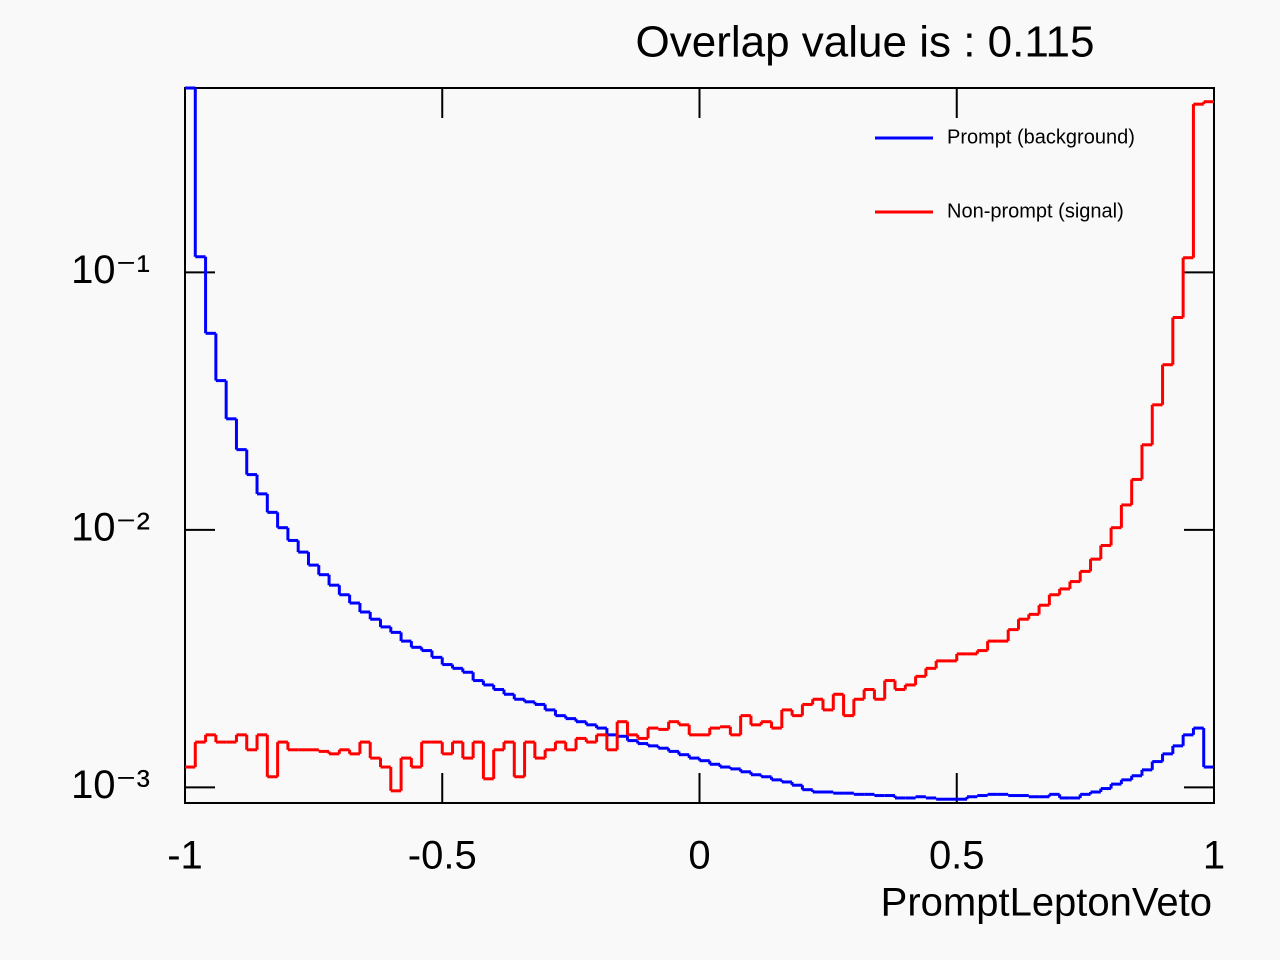  What do you see at coordinates (110, 270) in the screenshot?
I see `y-tick-label: 10⁻¹` at bounding box center [110, 270].